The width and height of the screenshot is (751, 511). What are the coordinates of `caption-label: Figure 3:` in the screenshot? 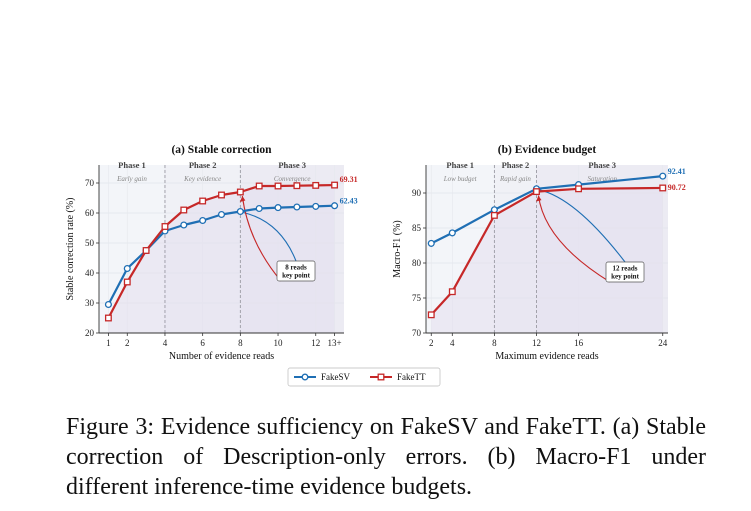 It's located at (110, 427).